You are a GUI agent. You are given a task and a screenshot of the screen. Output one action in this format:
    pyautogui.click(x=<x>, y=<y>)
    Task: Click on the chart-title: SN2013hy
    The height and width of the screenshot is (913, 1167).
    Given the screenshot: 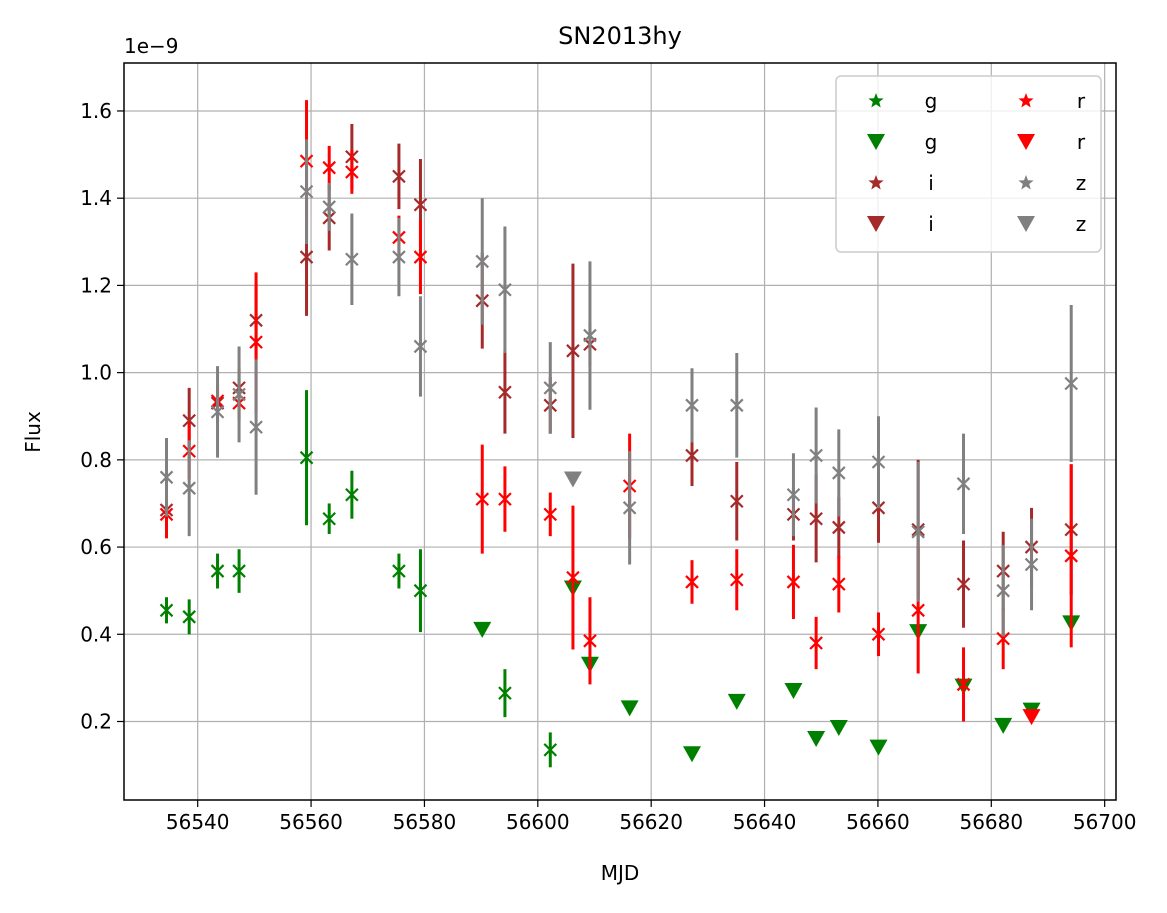 What is the action you would take?
    pyautogui.click(x=620, y=36)
    